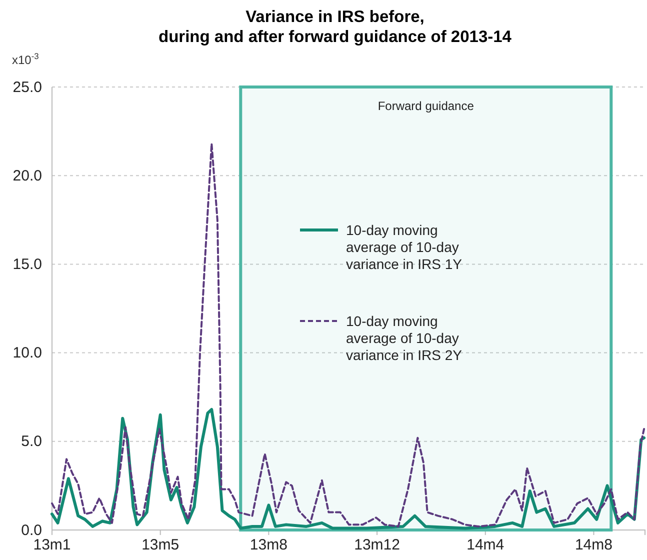 The image size is (647, 560). I want to click on x-tick-label: 13m5, so click(161, 545).